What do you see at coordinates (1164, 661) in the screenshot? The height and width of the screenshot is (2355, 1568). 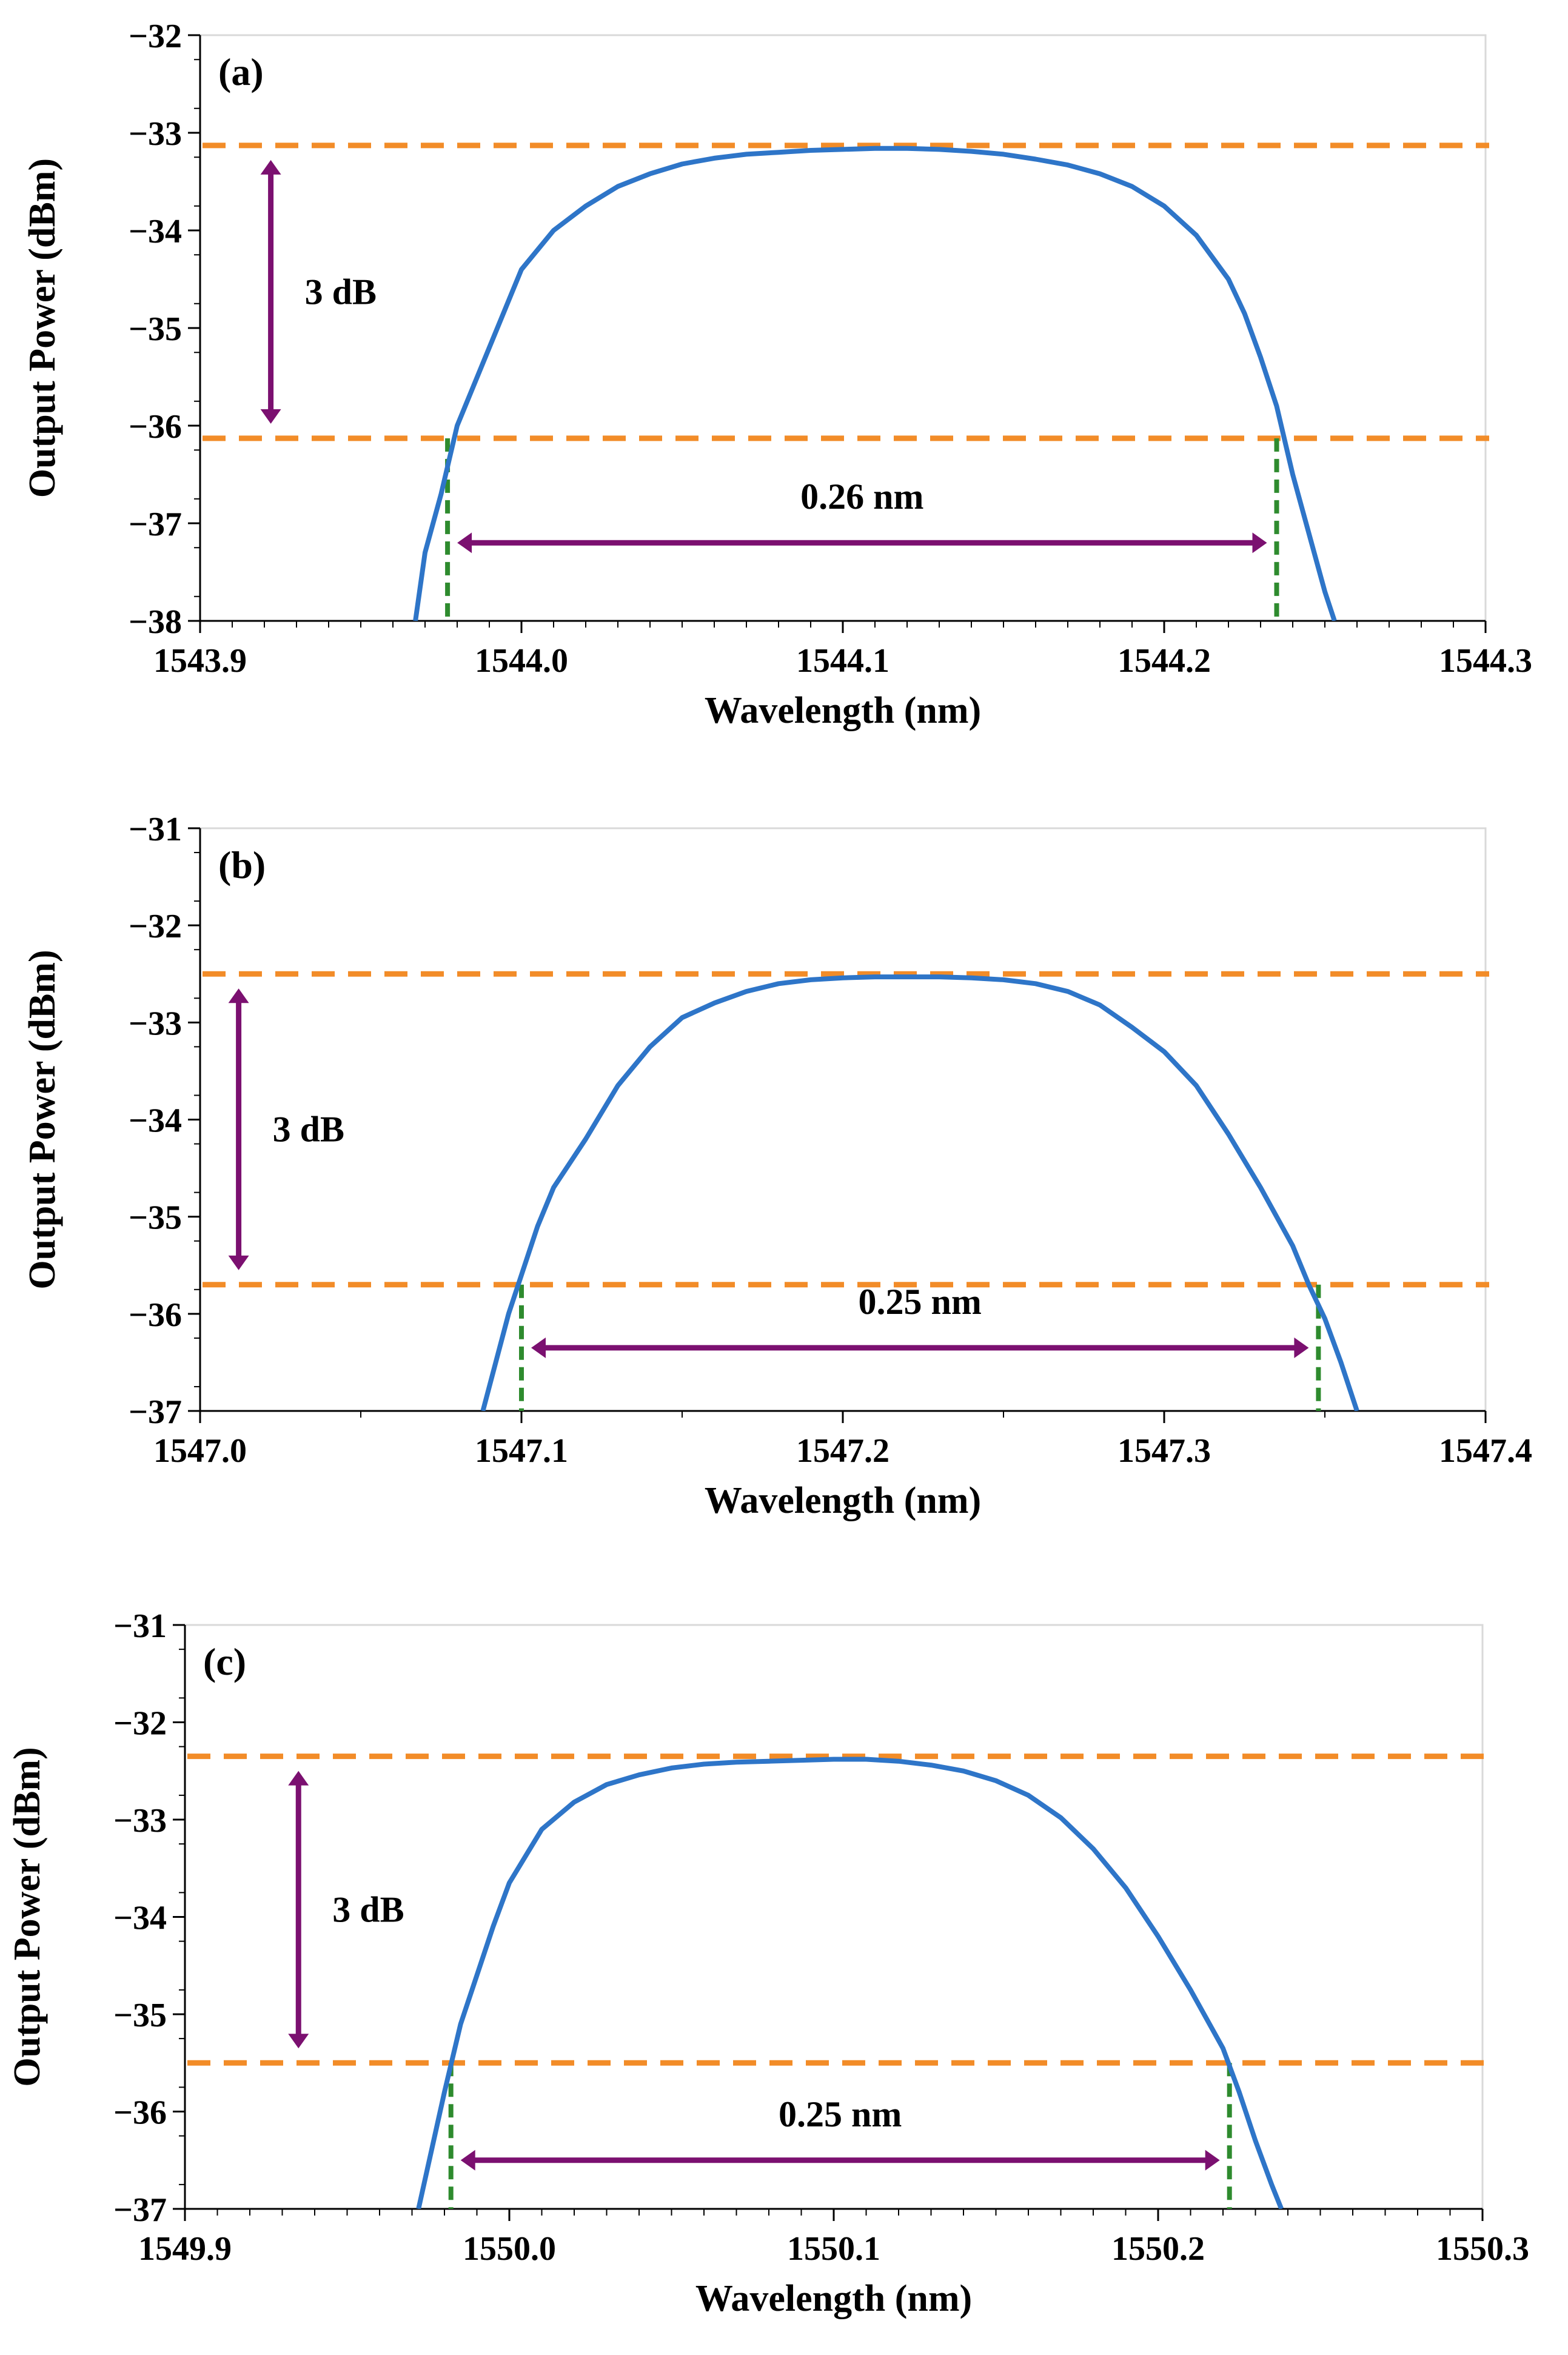 I see `x-tick-label: 1544.2` at bounding box center [1164, 661].